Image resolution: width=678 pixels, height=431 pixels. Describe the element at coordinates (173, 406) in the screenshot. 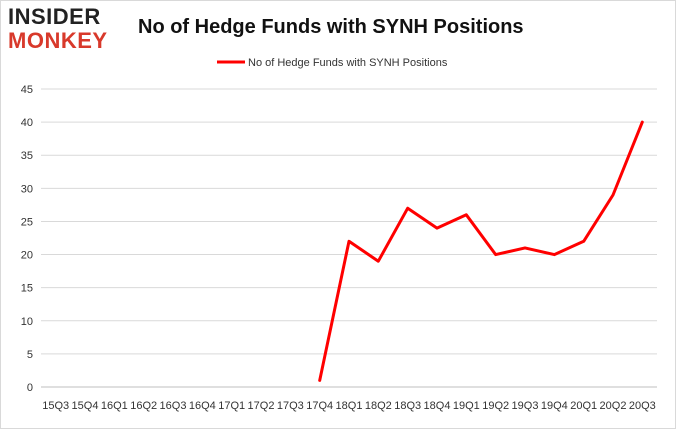

I see `x-tick-label: 16Q3` at that location.